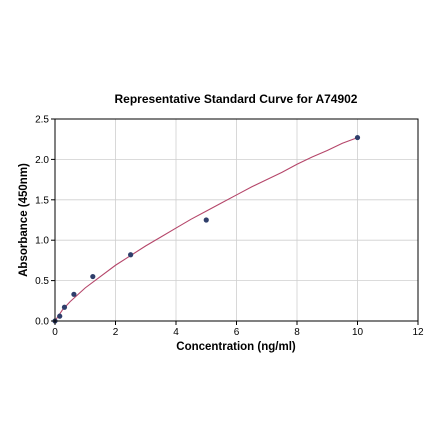 Image resolution: width=440 pixels, height=446 pixels. Describe the element at coordinates (42, 322) in the screenshot. I see `y-tick-label: 0.0` at that location.